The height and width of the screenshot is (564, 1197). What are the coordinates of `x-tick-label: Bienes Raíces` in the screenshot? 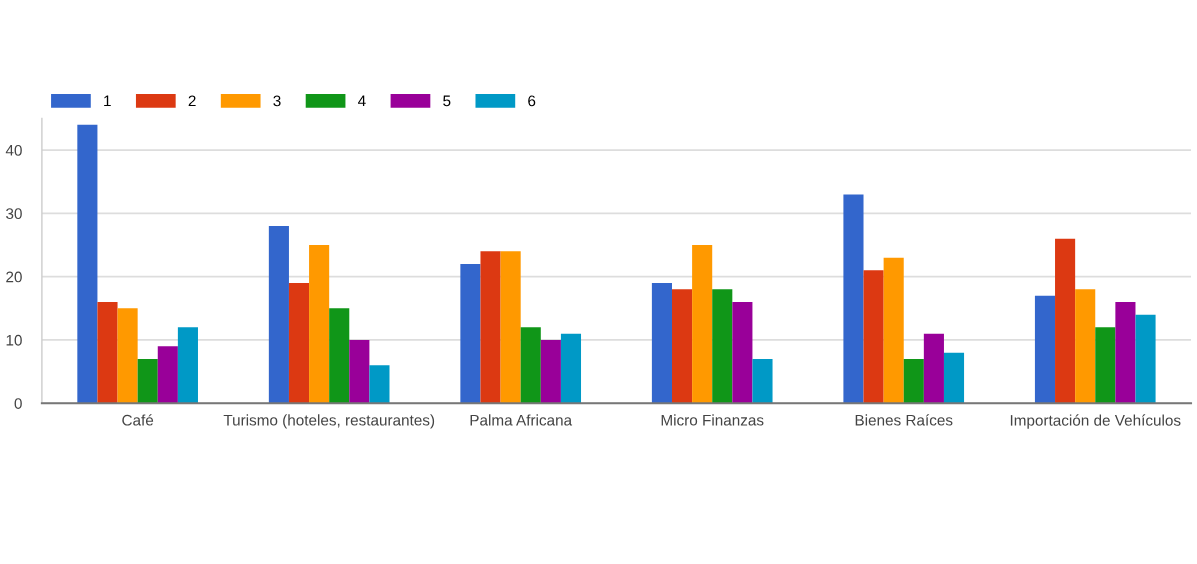 It's located at (904, 420).